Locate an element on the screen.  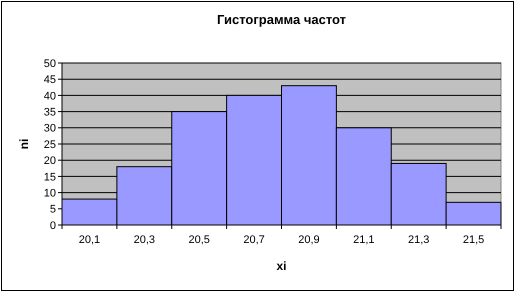
x-tick-label: 20,9 is located at coordinates (309, 240).